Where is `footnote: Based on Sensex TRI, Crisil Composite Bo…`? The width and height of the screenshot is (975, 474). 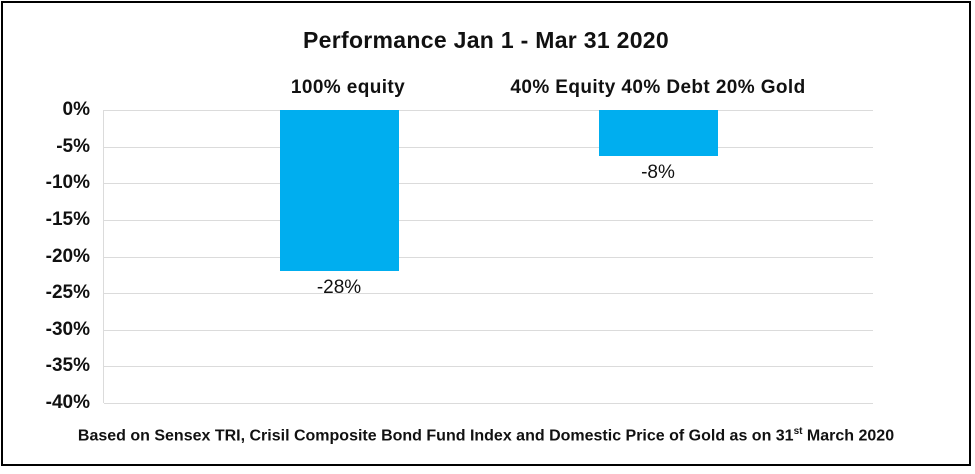
footnote: Based on Sensex TRI, Crisil Composite Bo… is located at coordinates (486, 435).